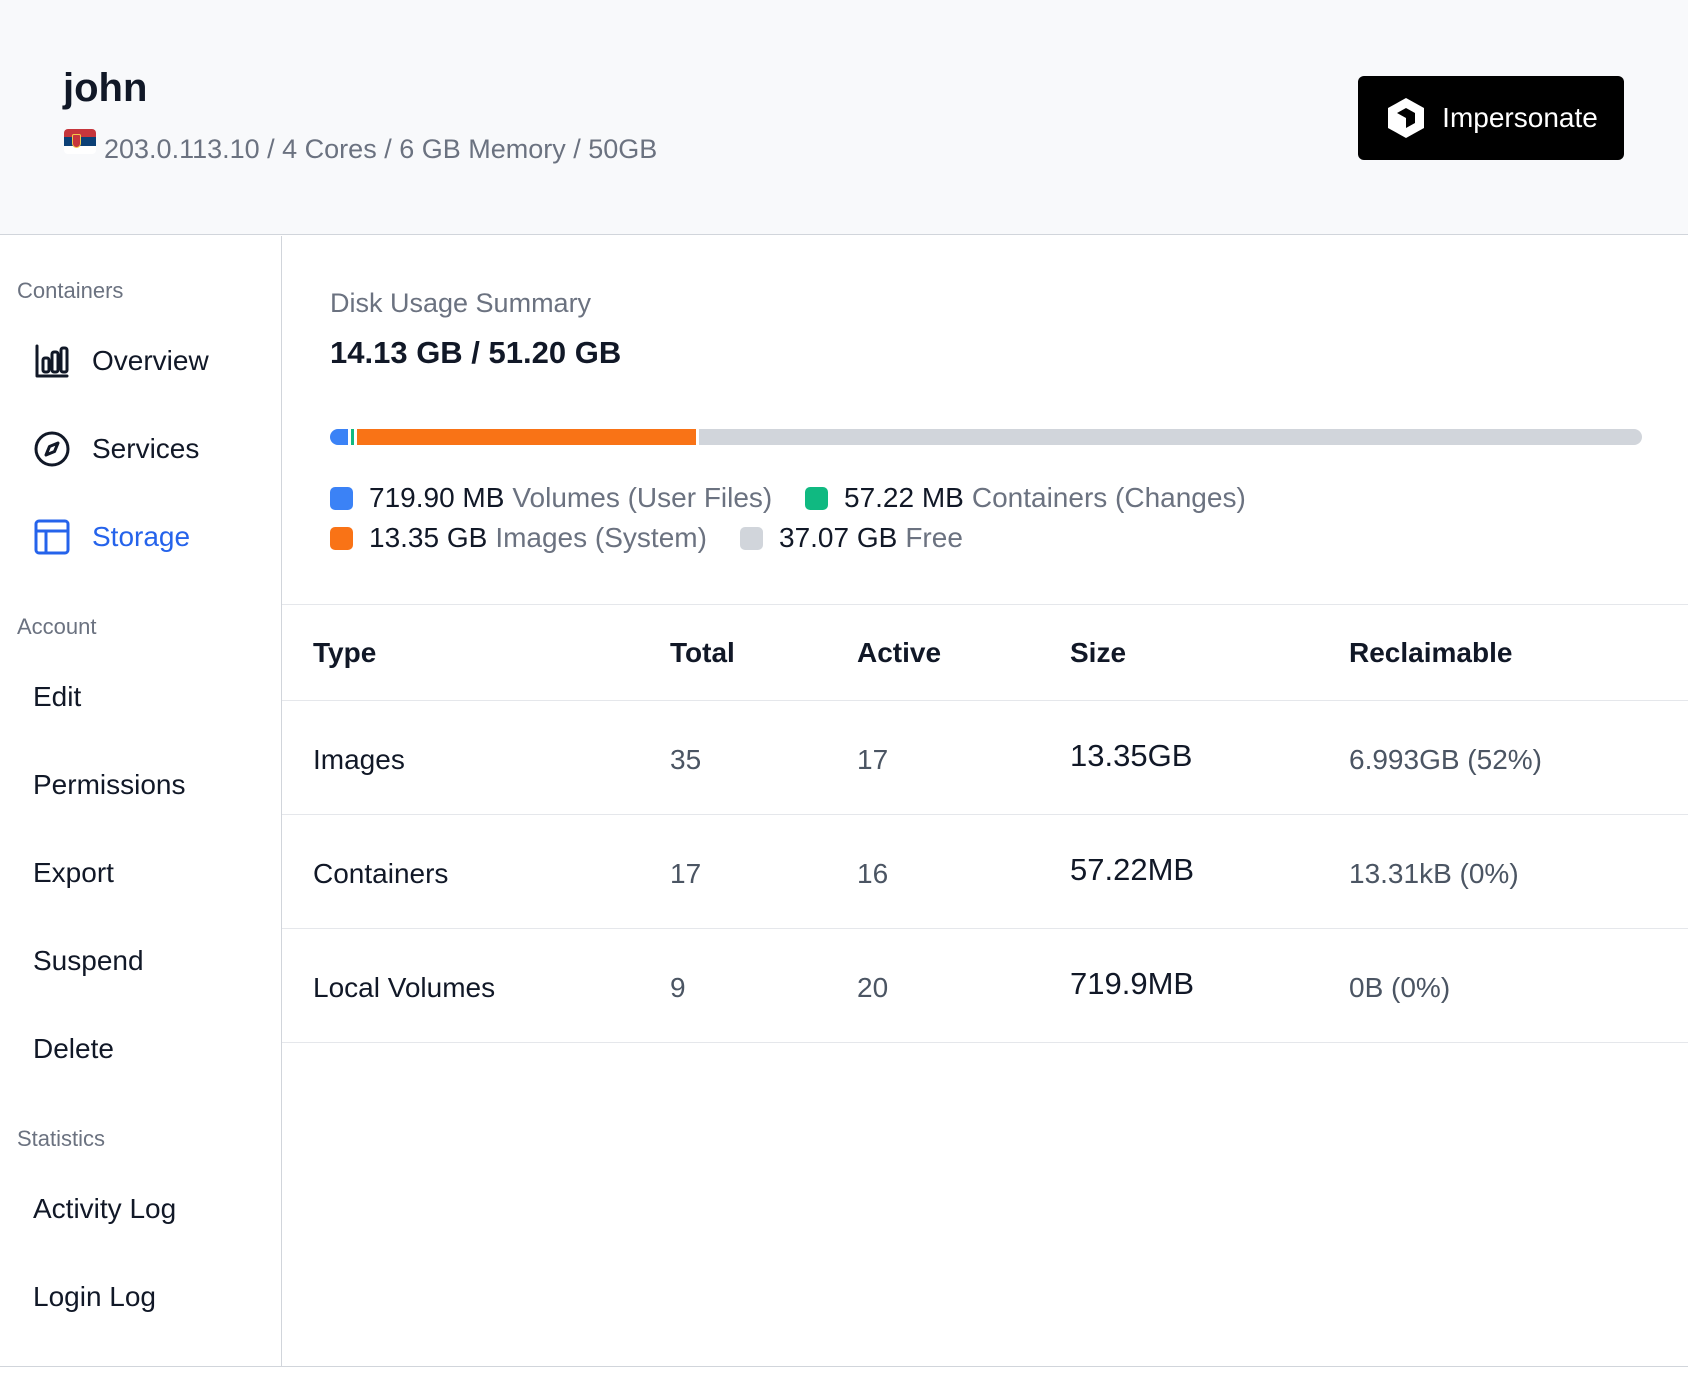 The height and width of the screenshot is (1396, 1688). Describe the element at coordinates (57, 626) in the screenshot. I see `section-title-account: Account` at that location.